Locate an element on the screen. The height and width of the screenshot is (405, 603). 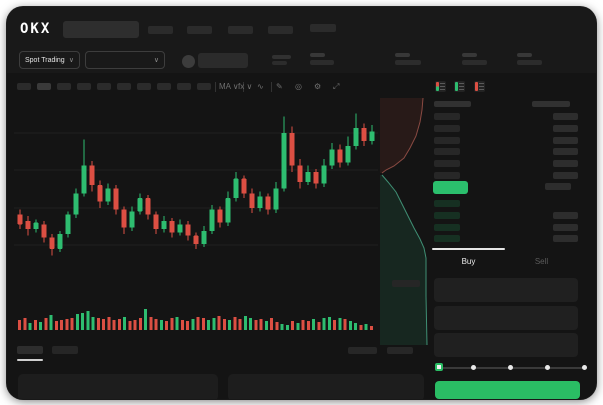
pair-selector: ∨ is located at coordinates (125, 60).